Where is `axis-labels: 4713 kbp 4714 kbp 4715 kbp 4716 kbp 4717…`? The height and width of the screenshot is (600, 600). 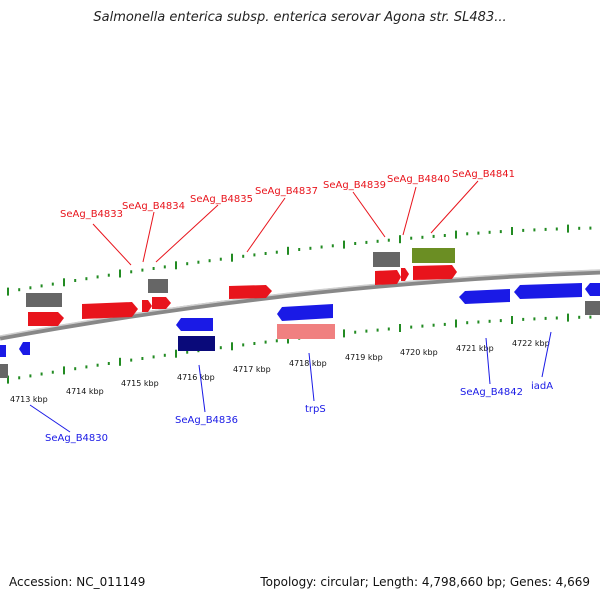 axis-labels: 4713 kbp 4714 kbp 4715 kbp 4716 kbp 4717… is located at coordinates (280, 371).